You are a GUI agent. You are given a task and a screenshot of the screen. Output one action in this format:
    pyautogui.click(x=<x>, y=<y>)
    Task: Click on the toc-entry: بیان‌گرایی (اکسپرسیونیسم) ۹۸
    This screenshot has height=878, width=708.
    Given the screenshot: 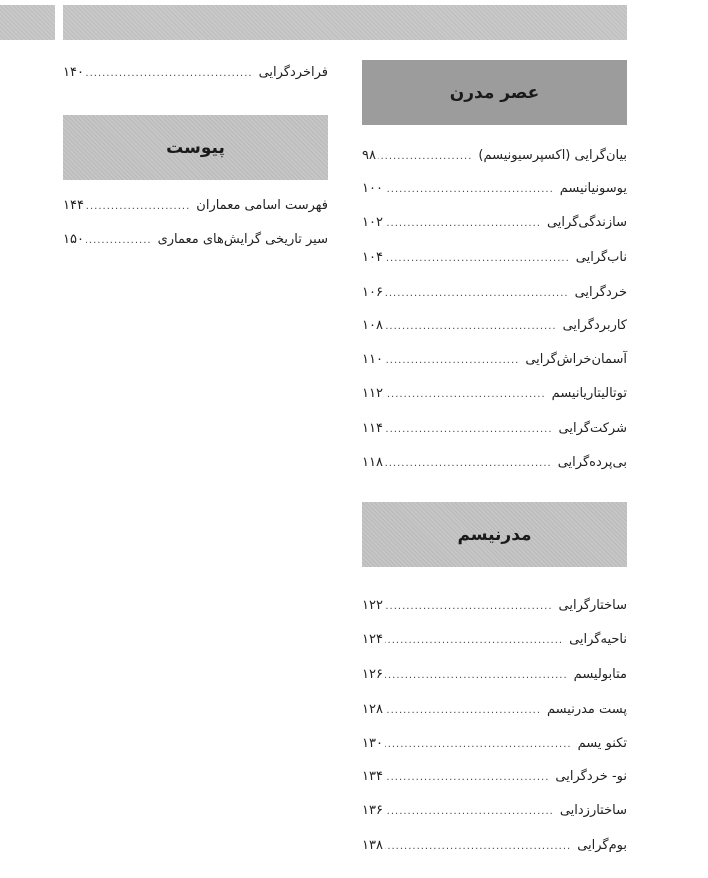 What is the action you would take?
    pyautogui.click(x=494, y=158)
    